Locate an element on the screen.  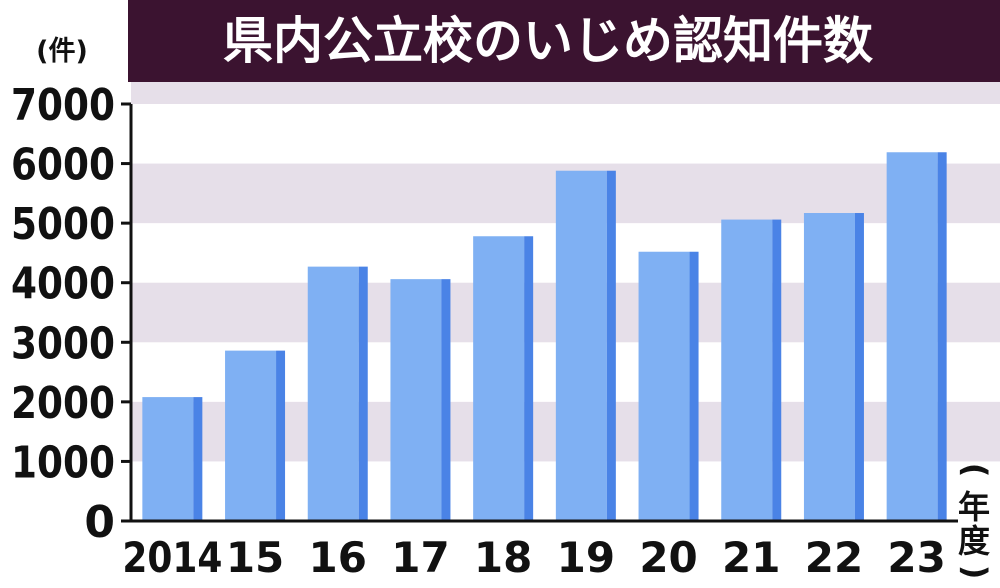
x-axis-unit-char: 度 is located at coordinates (974, 541).